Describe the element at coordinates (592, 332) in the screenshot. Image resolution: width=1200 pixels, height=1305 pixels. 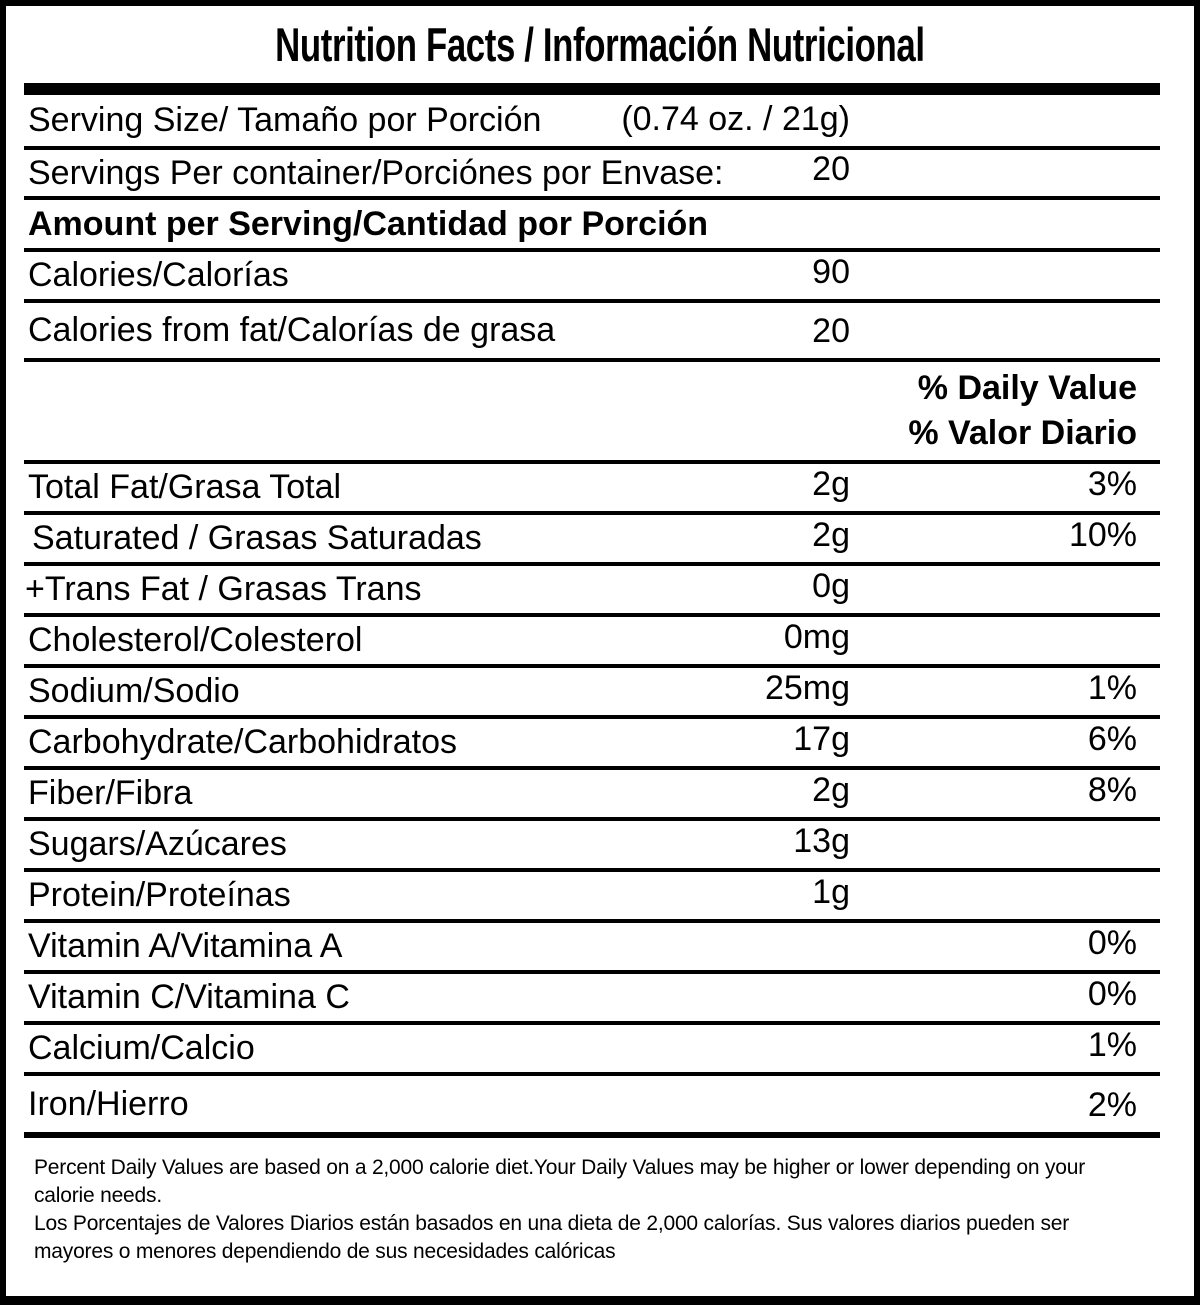
I see `calories-from-fat-row: Calories from fat/Calorías de grasa 20` at that location.